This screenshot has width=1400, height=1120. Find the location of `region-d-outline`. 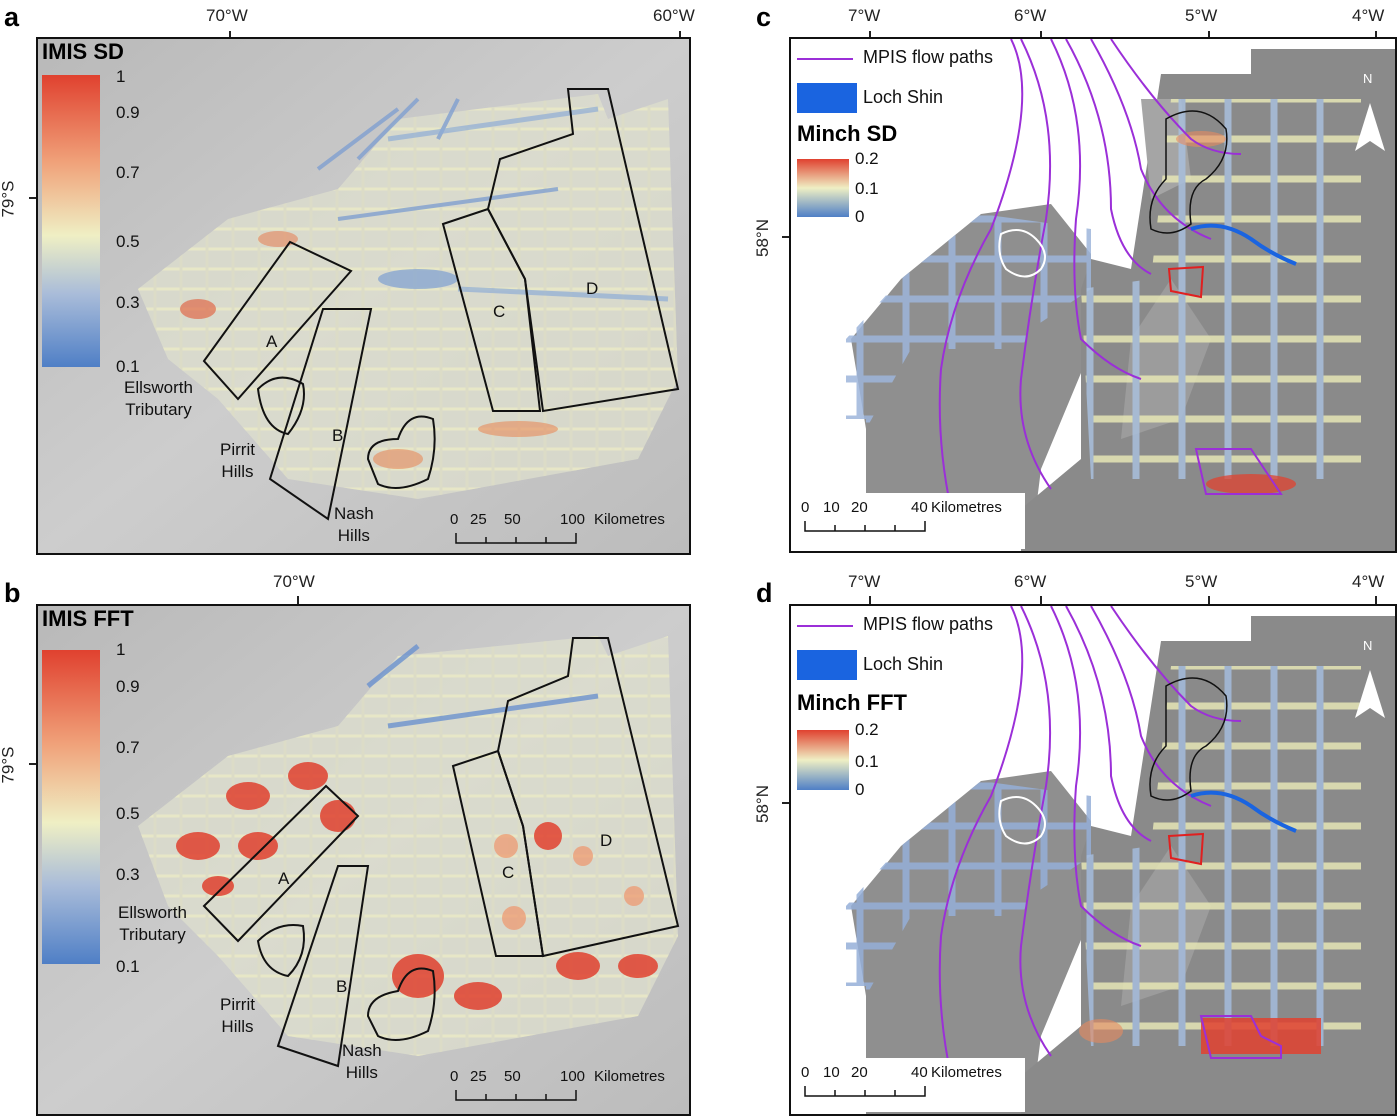

region-d-outline is located at coordinates (588, 797).